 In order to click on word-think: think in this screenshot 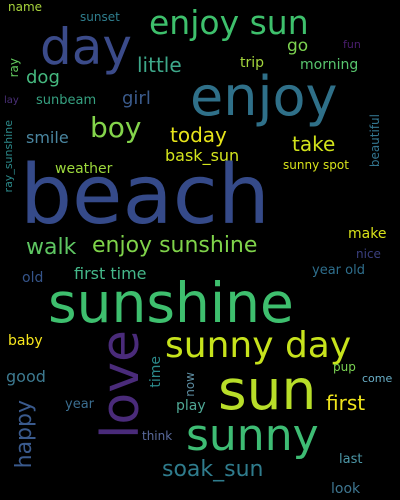, I will do `click(157, 436)`.